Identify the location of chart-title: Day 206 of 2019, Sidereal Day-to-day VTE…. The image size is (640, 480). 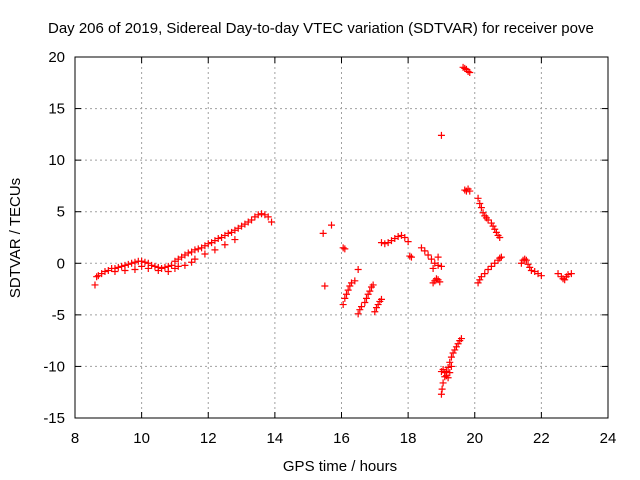
(321, 28).